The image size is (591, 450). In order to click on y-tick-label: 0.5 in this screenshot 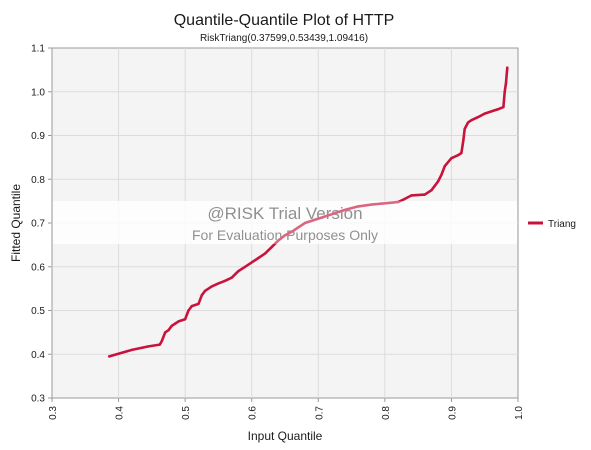, I will do `click(38, 311)`.